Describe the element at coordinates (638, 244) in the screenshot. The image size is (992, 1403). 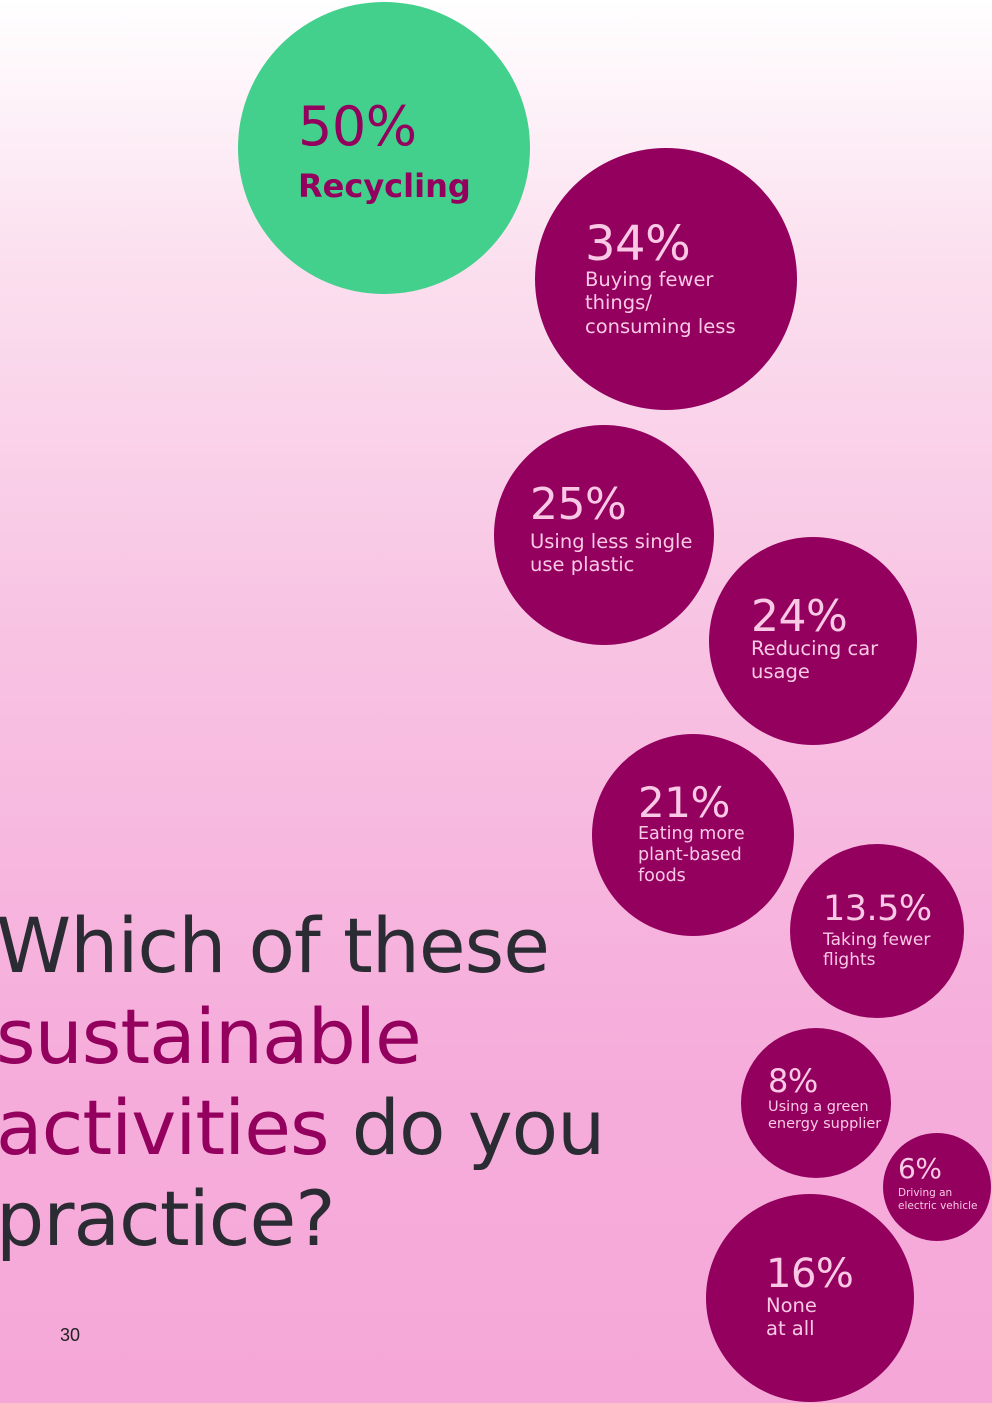
I see `bubble-value: 34%` at that location.